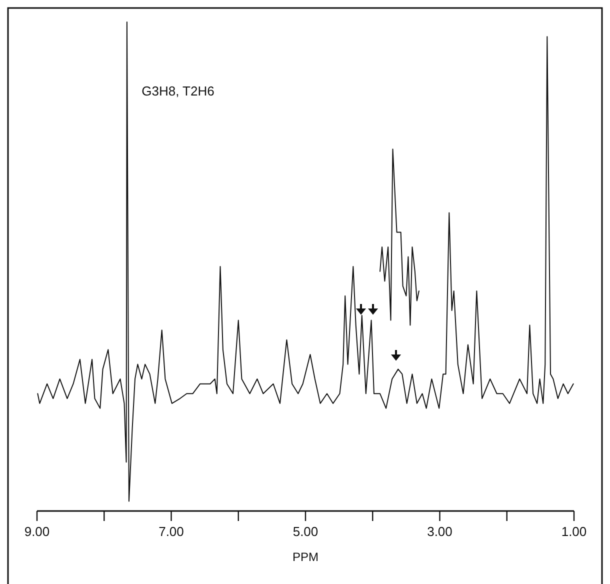 This screenshot has width=610, height=584. What do you see at coordinates (305, 532) in the screenshot?
I see `x-tick-label: 5.00` at bounding box center [305, 532].